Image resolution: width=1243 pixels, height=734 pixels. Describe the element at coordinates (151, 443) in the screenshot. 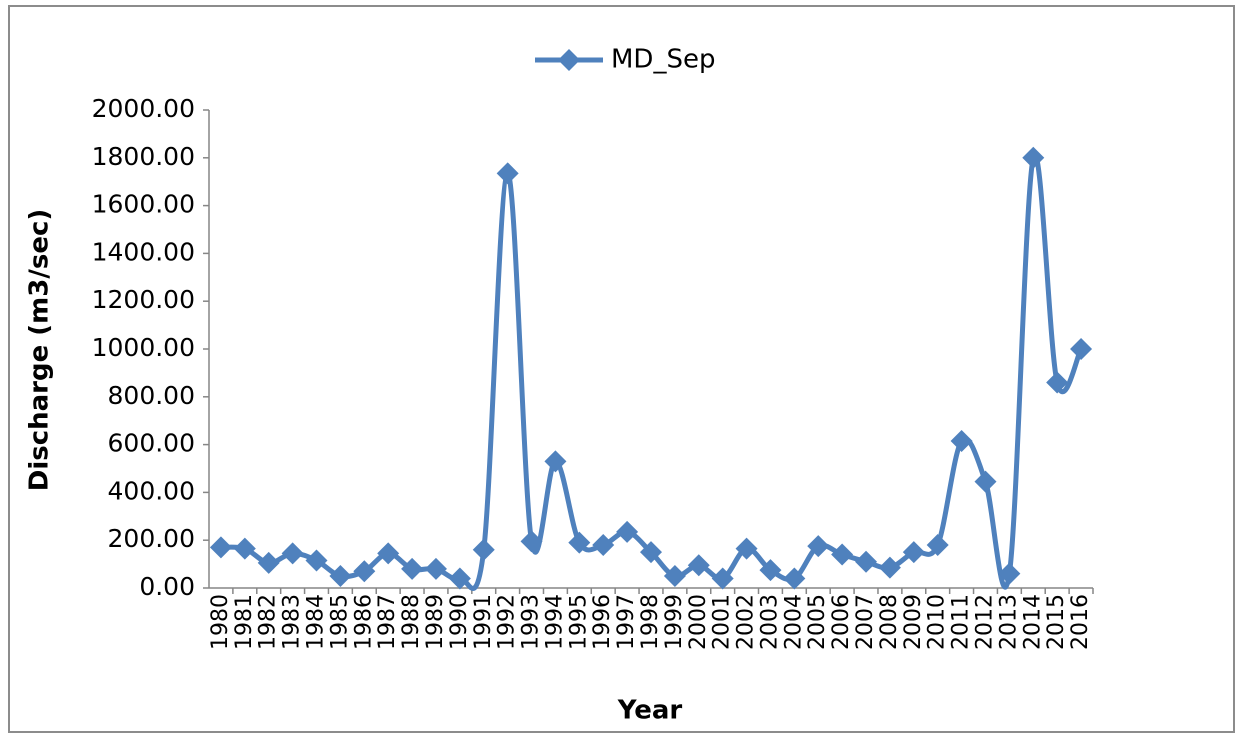

I see `y-tick-label: 600.00` at that location.